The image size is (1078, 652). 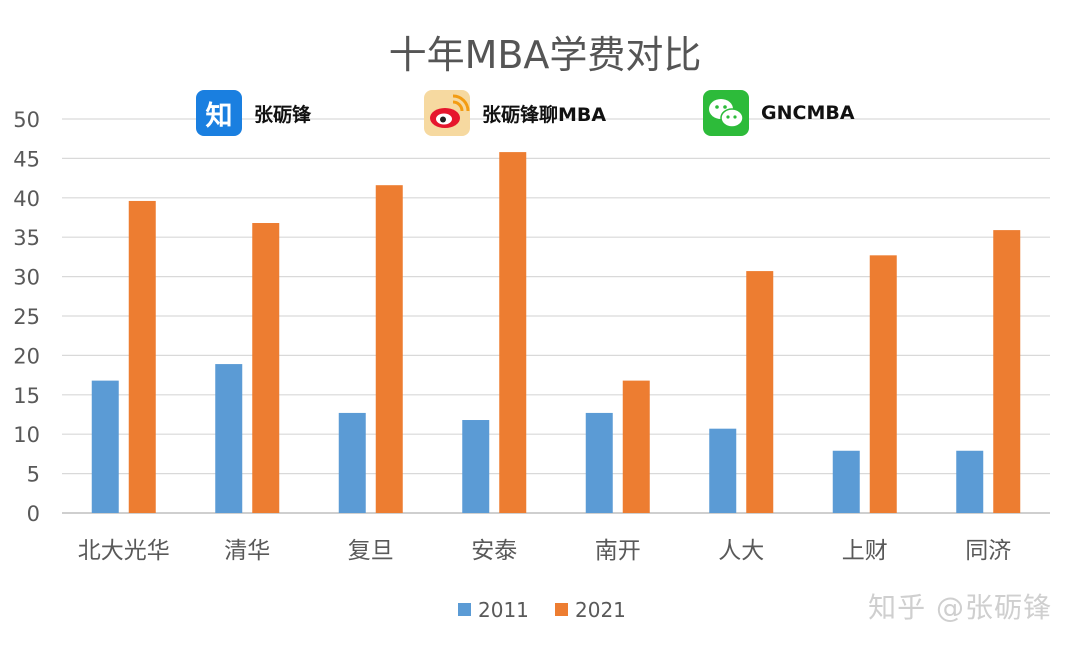 What do you see at coordinates (33, 475) in the screenshot?
I see `y-tick-label: 5` at bounding box center [33, 475].